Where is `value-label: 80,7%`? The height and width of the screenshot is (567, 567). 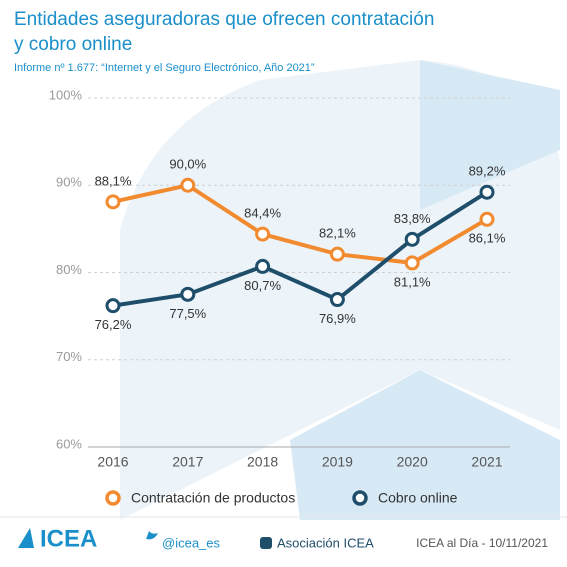 value-label: 80,7% is located at coordinates (262, 285).